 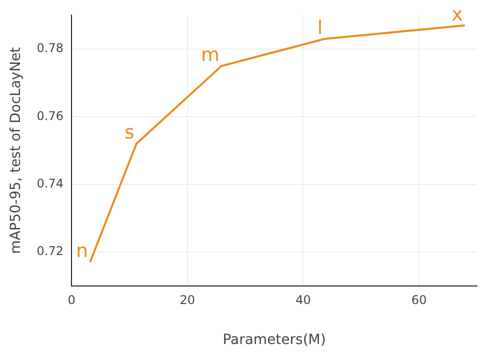 What do you see at coordinates (50, 115) in the screenshot?
I see `y-tick-label: 0.76` at bounding box center [50, 115].